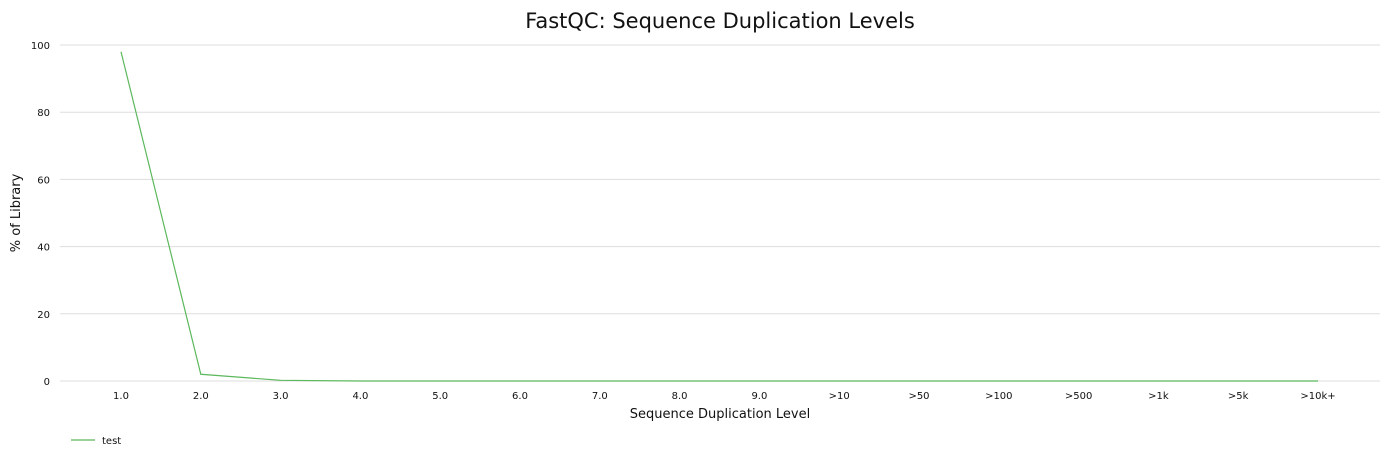  Describe the element at coordinates (440, 396) in the screenshot. I see `x-tick-label: 5.0` at that location.